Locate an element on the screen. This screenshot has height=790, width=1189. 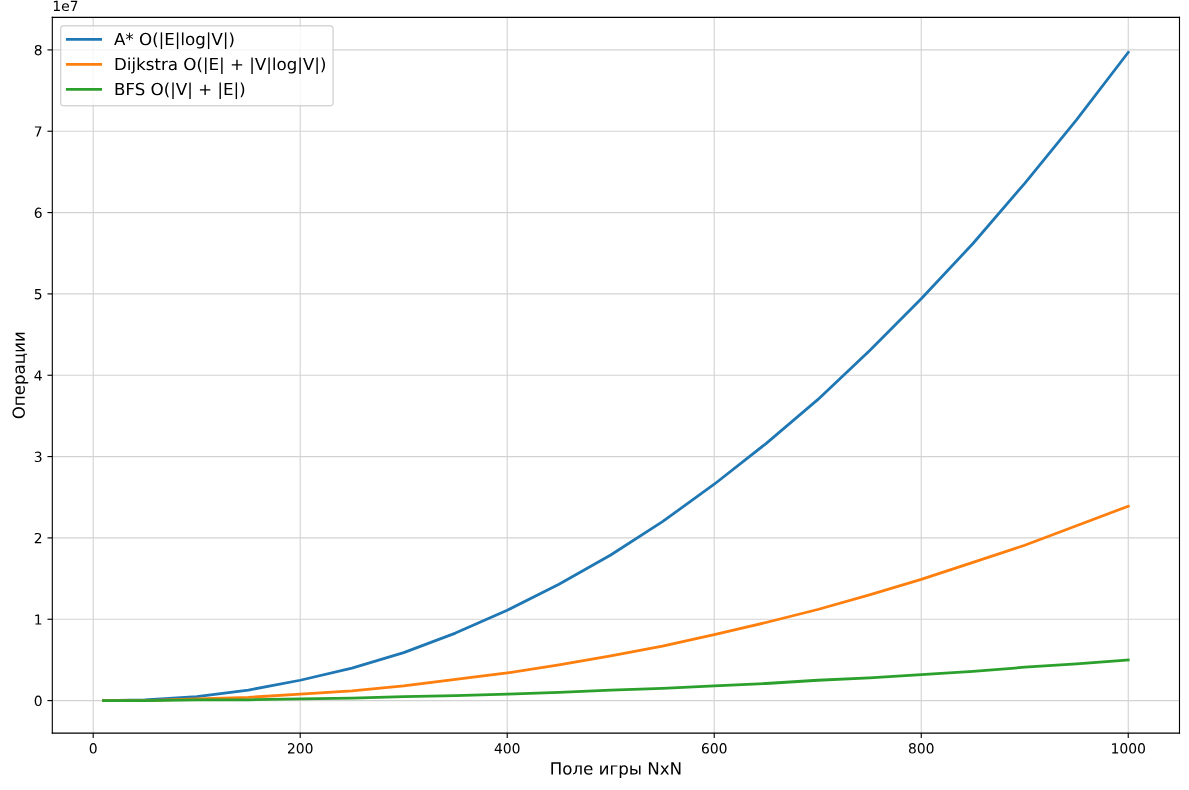
y-tick-label: 6 is located at coordinates (38, 213).